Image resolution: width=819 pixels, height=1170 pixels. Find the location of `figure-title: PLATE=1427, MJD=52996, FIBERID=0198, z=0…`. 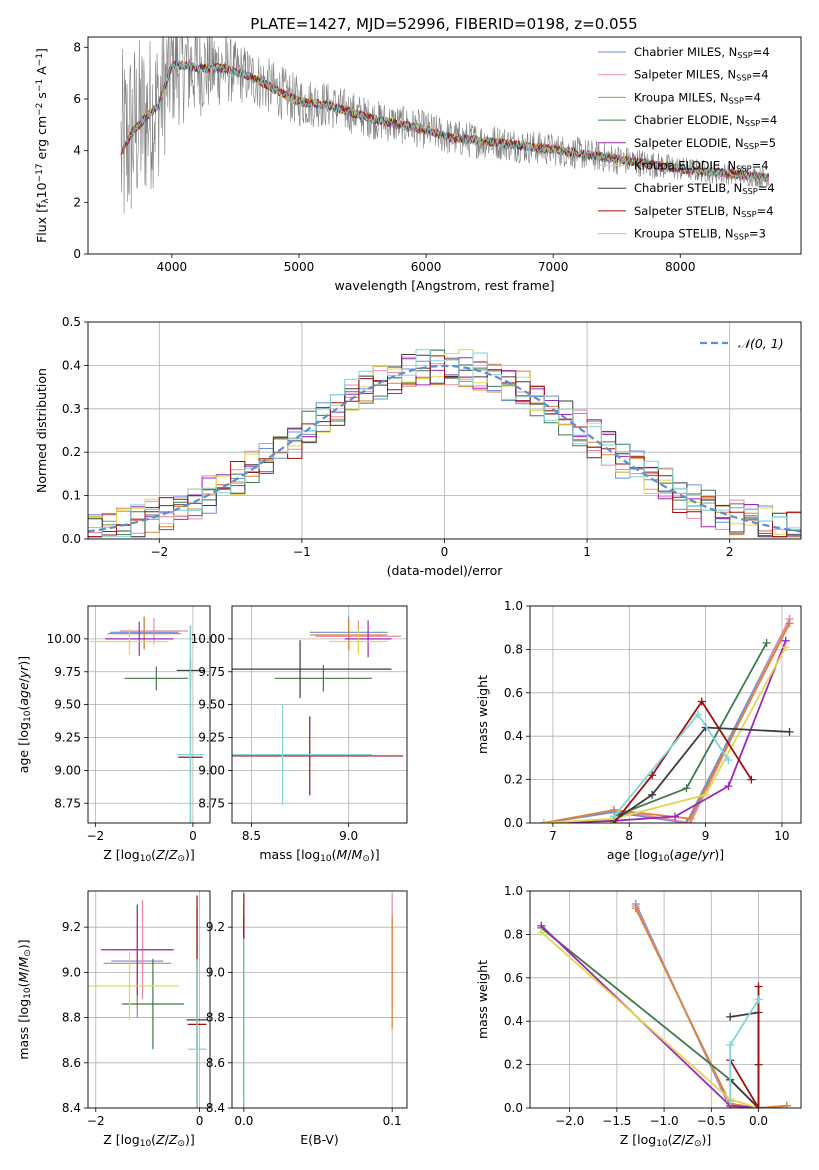

figure-title: PLATE=1427, MJD=52996, FIBERID=0198, z=0… is located at coordinates (443, 24).